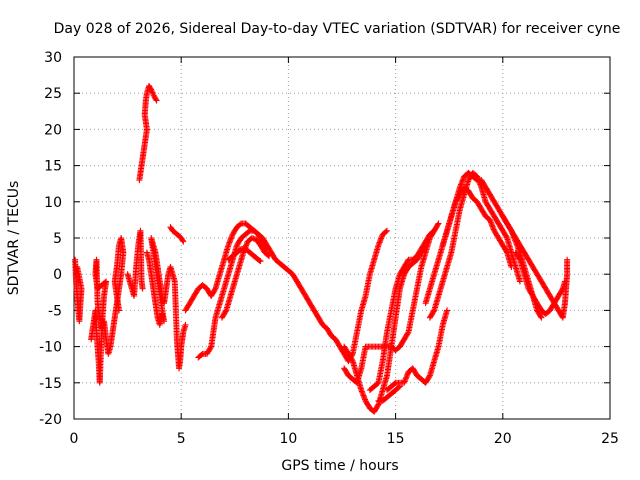 This screenshot has height=480, width=640. Describe the element at coordinates (57, 239) in the screenshot. I see `y-tick-label: 5` at that location.